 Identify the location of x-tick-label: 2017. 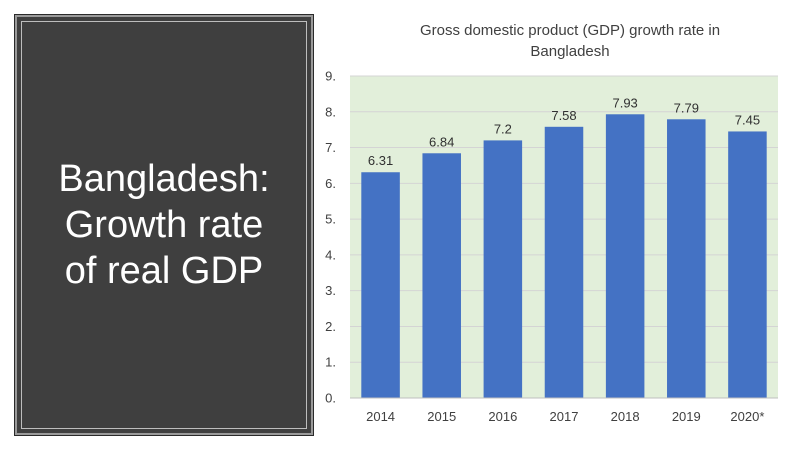
(564, 416).